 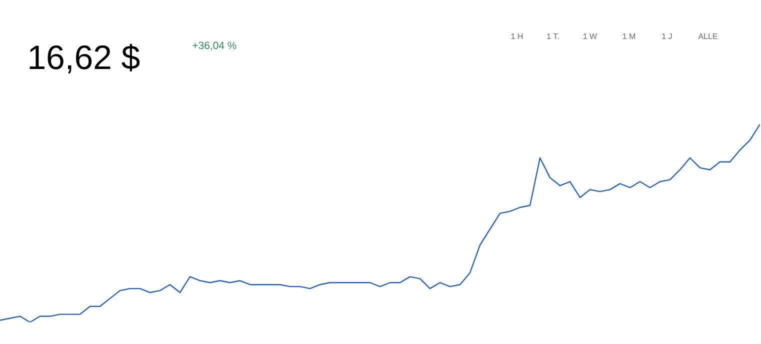 I want to click on chart-subtitle: +36,04 %, so click(x=214, y=46).